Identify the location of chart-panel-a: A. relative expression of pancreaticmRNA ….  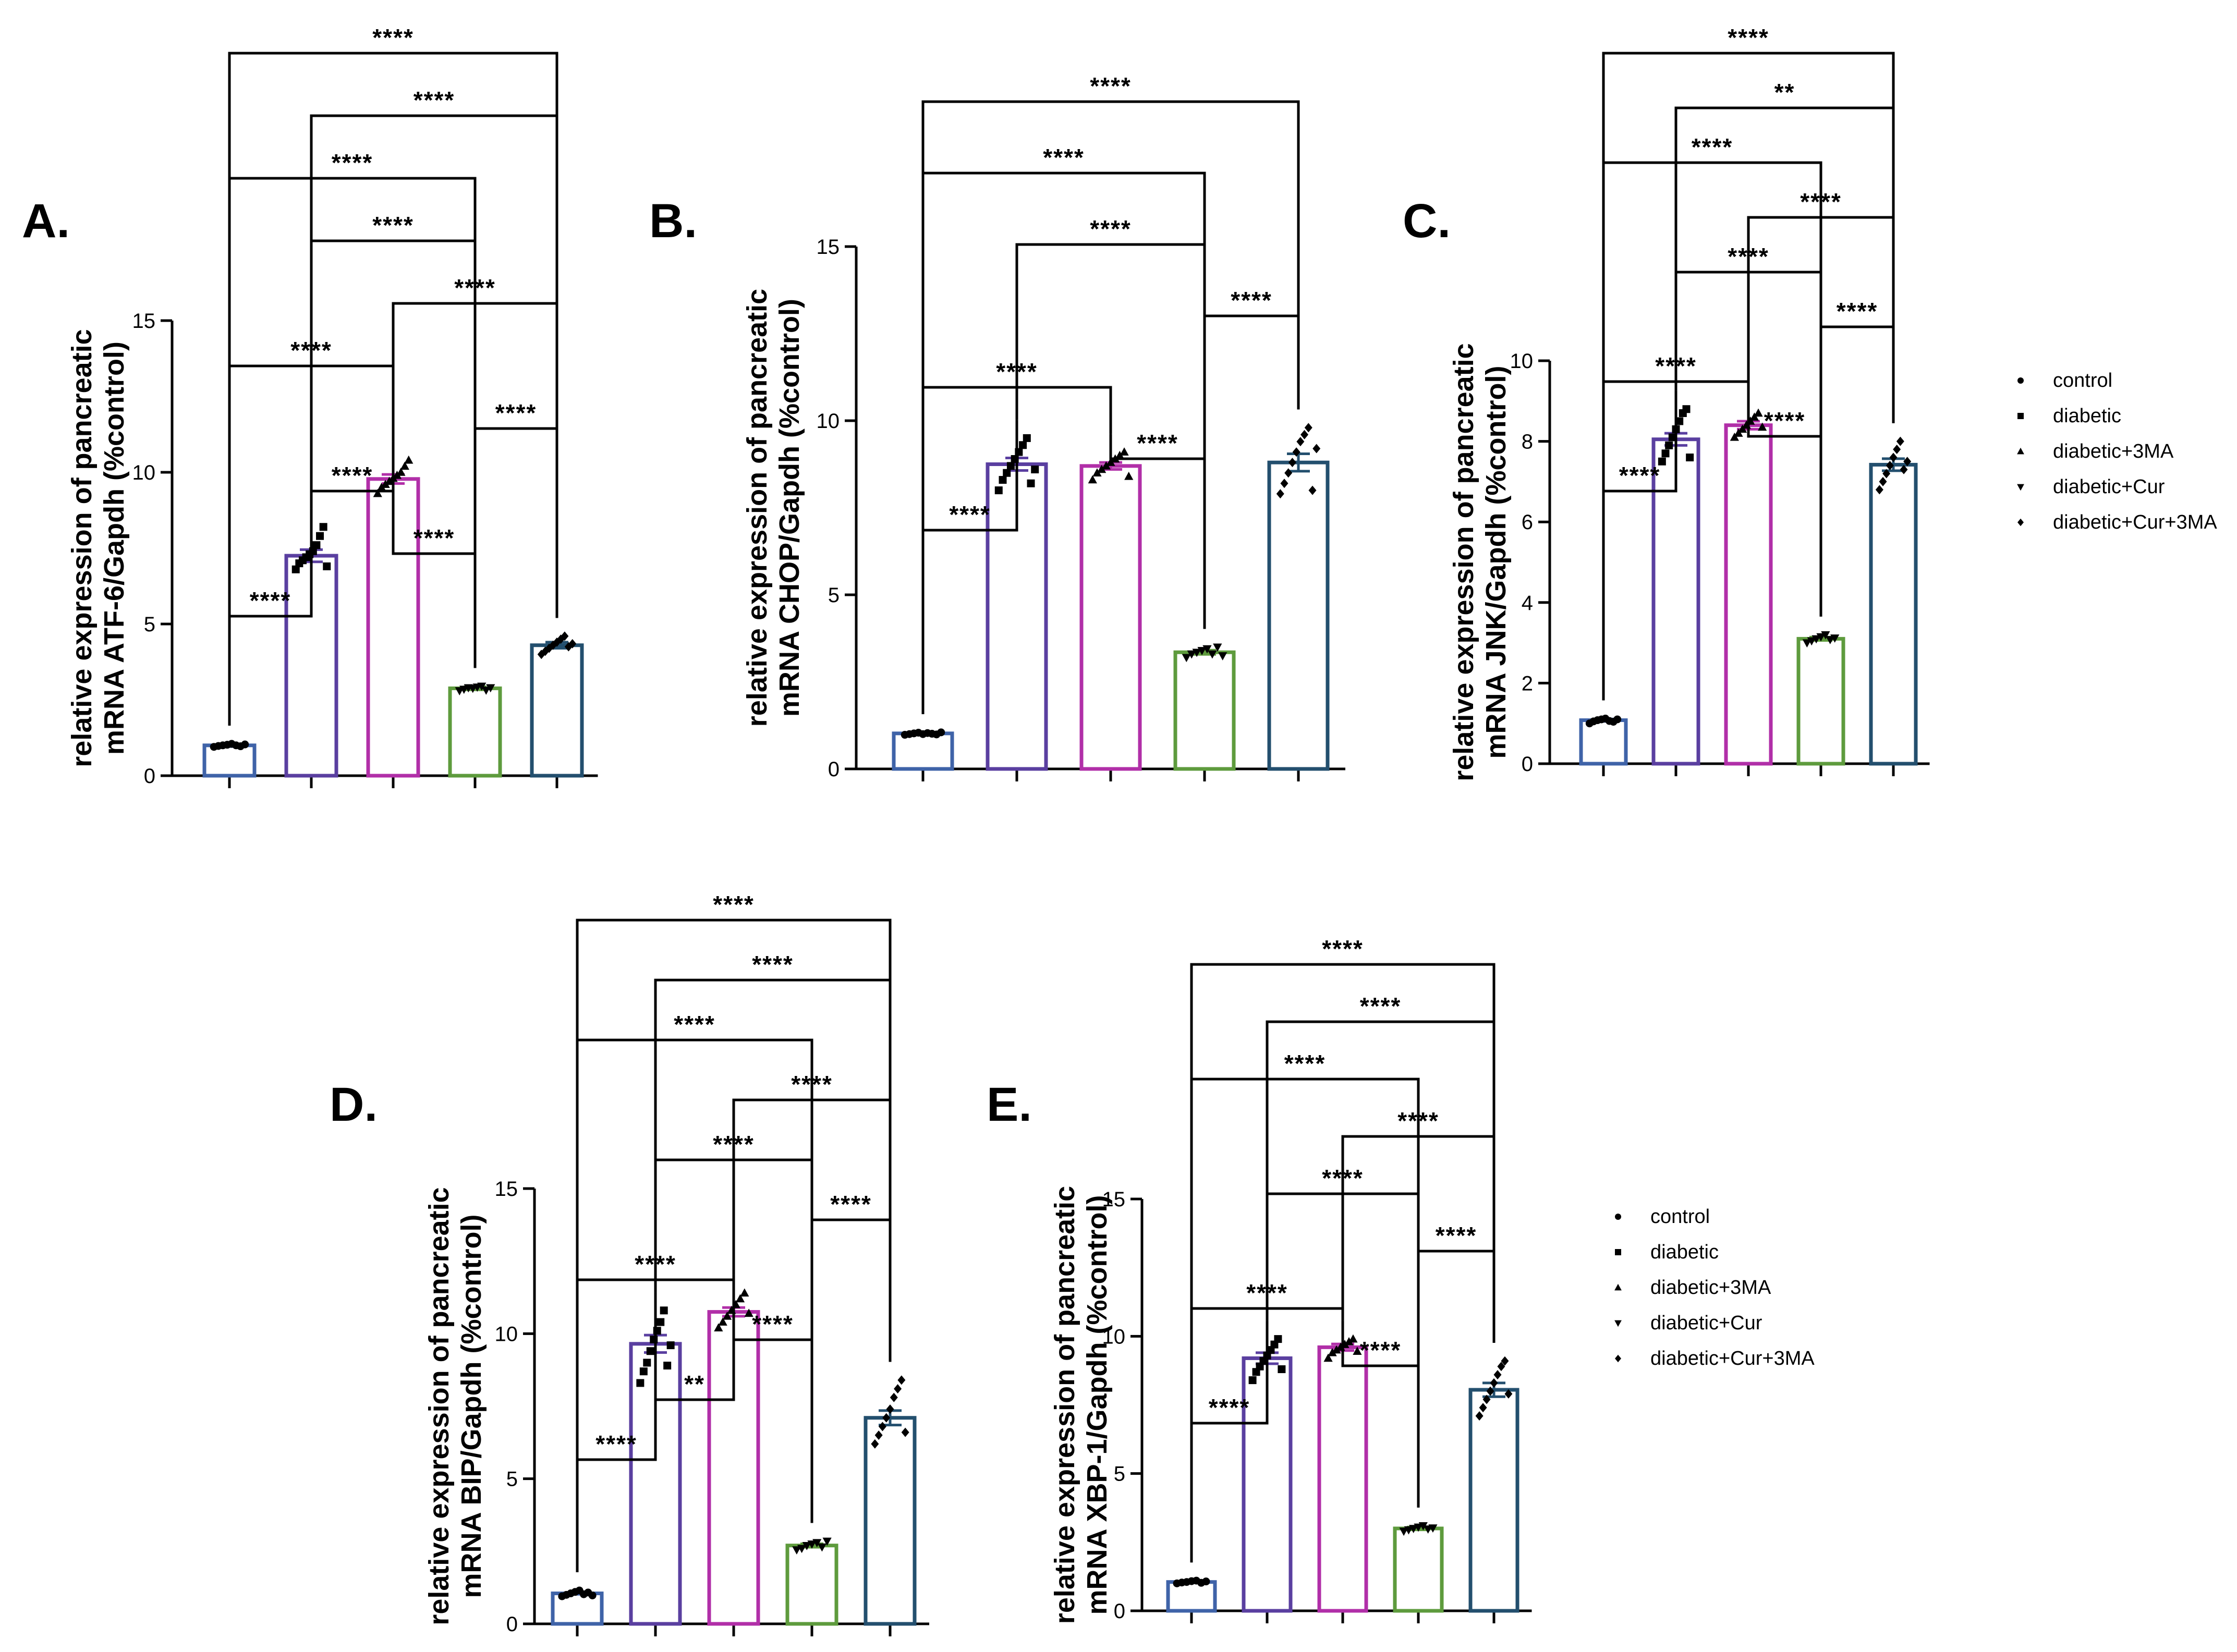
(310, 406).